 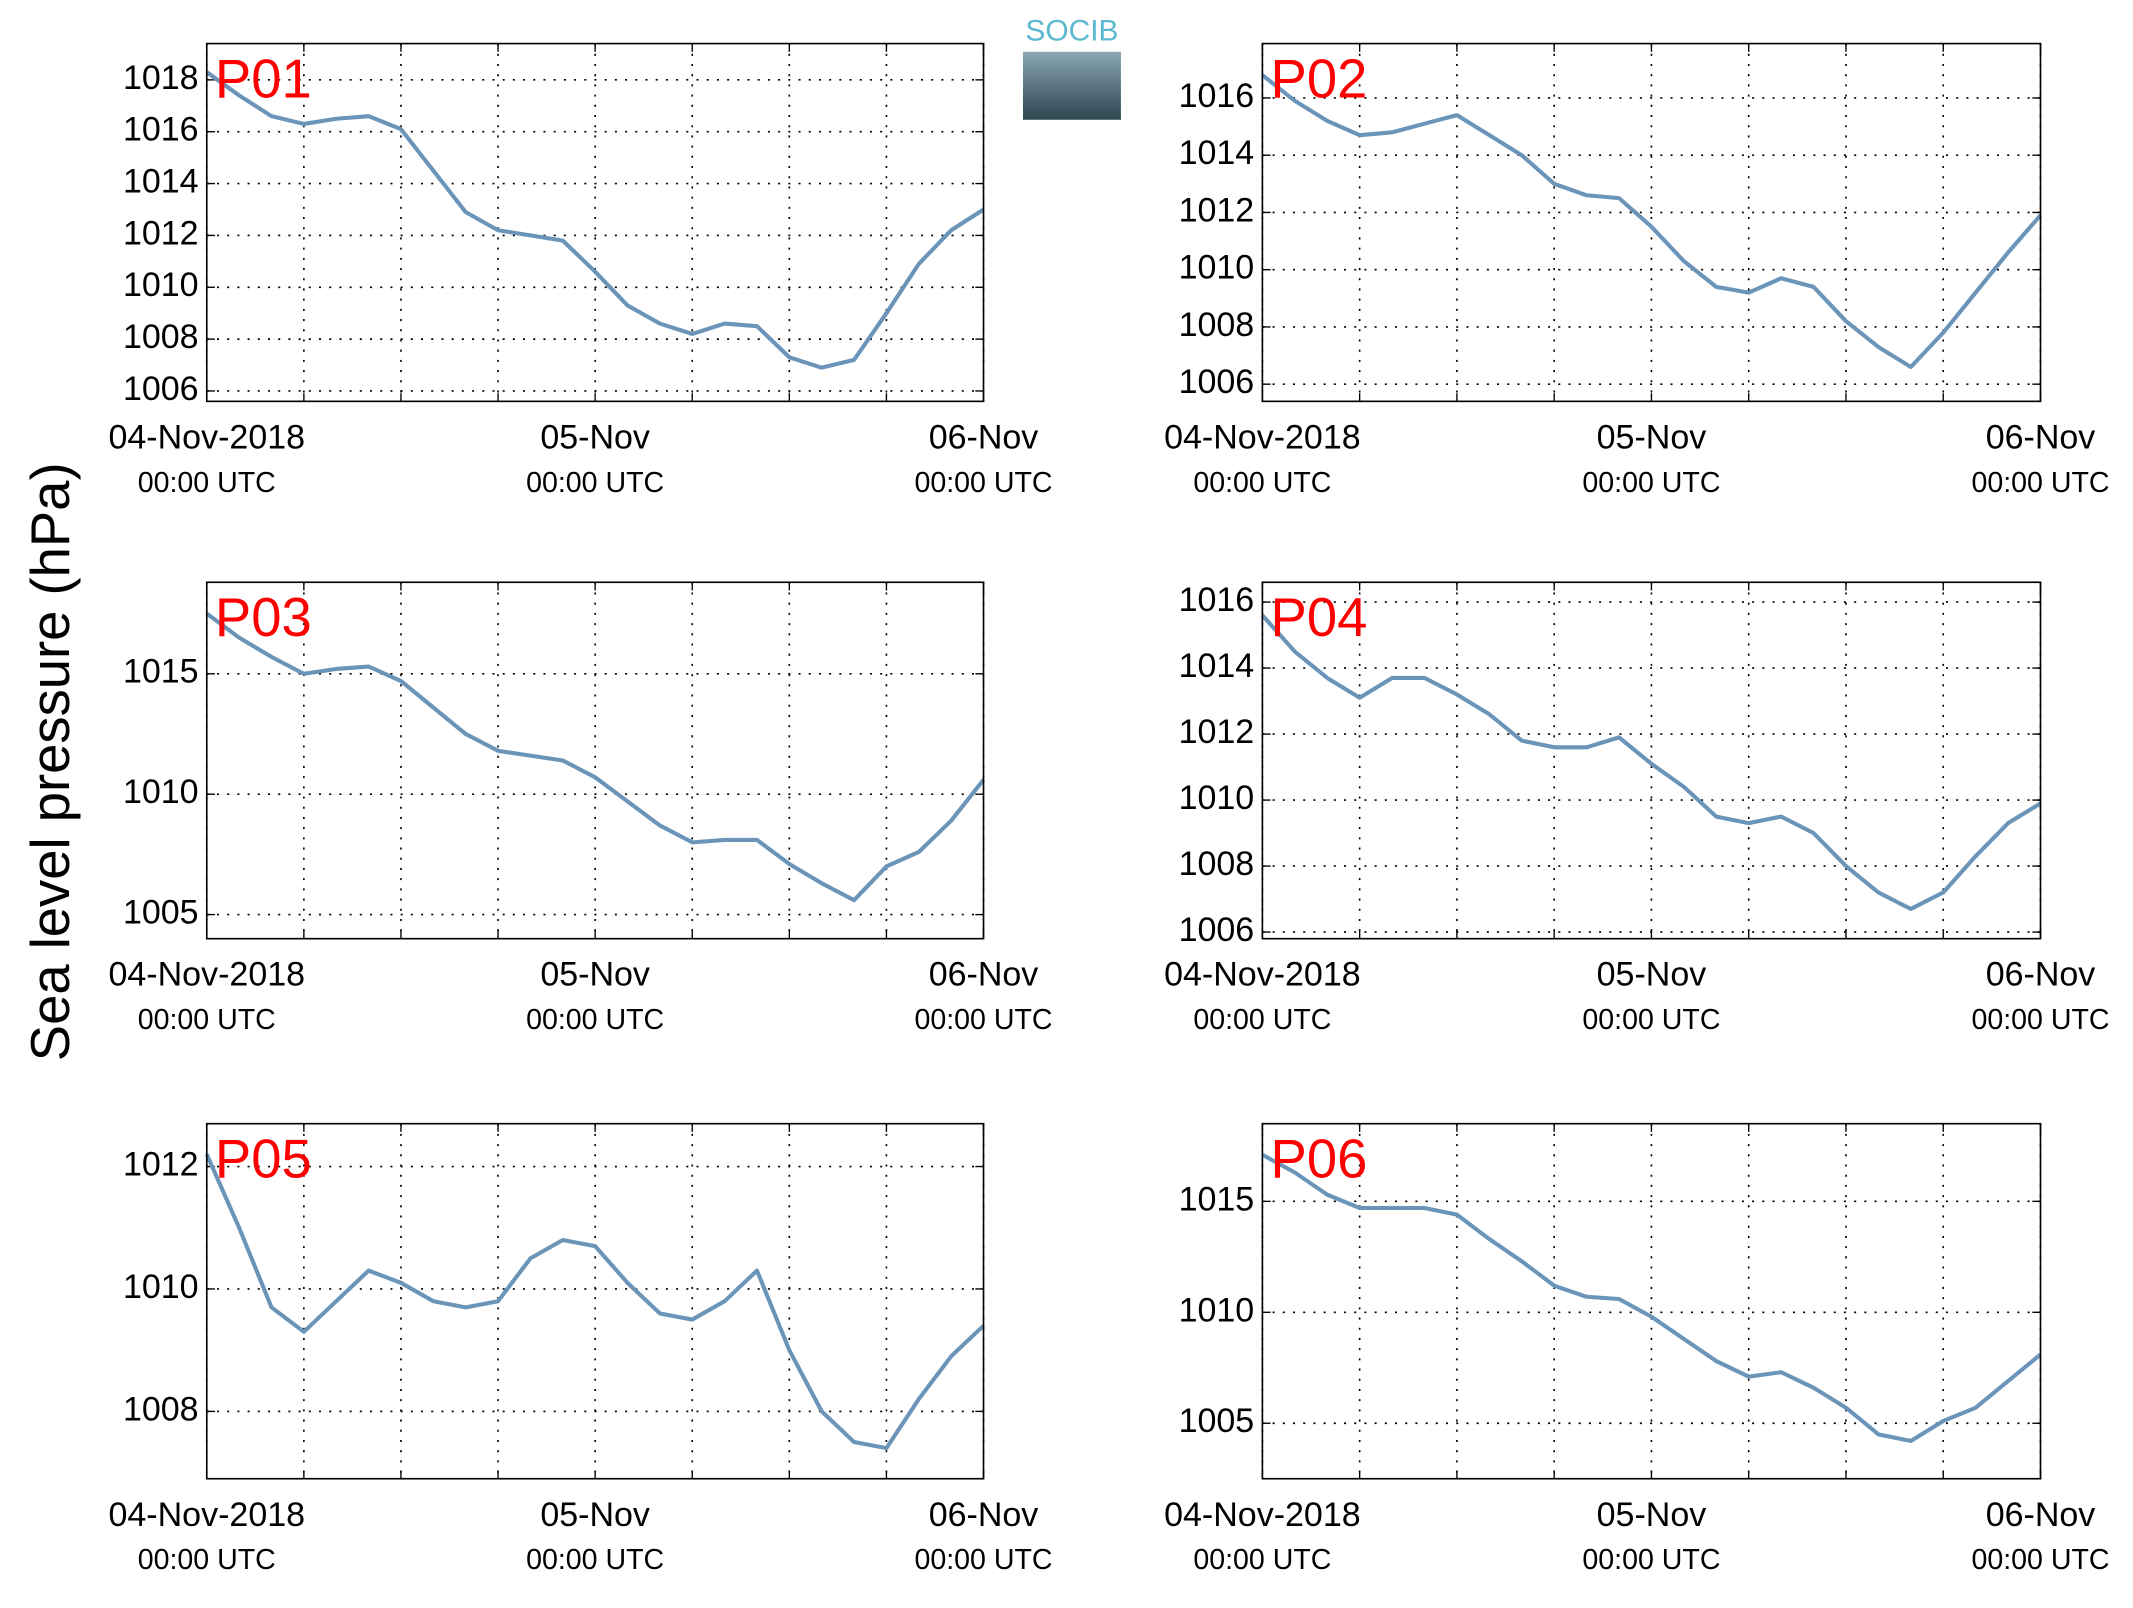 What do you see at coordinates (50, 761) in the screenshot?
I see `y-axis-title: Sea level pressure (hPa)` at bounding box center [50, 761].